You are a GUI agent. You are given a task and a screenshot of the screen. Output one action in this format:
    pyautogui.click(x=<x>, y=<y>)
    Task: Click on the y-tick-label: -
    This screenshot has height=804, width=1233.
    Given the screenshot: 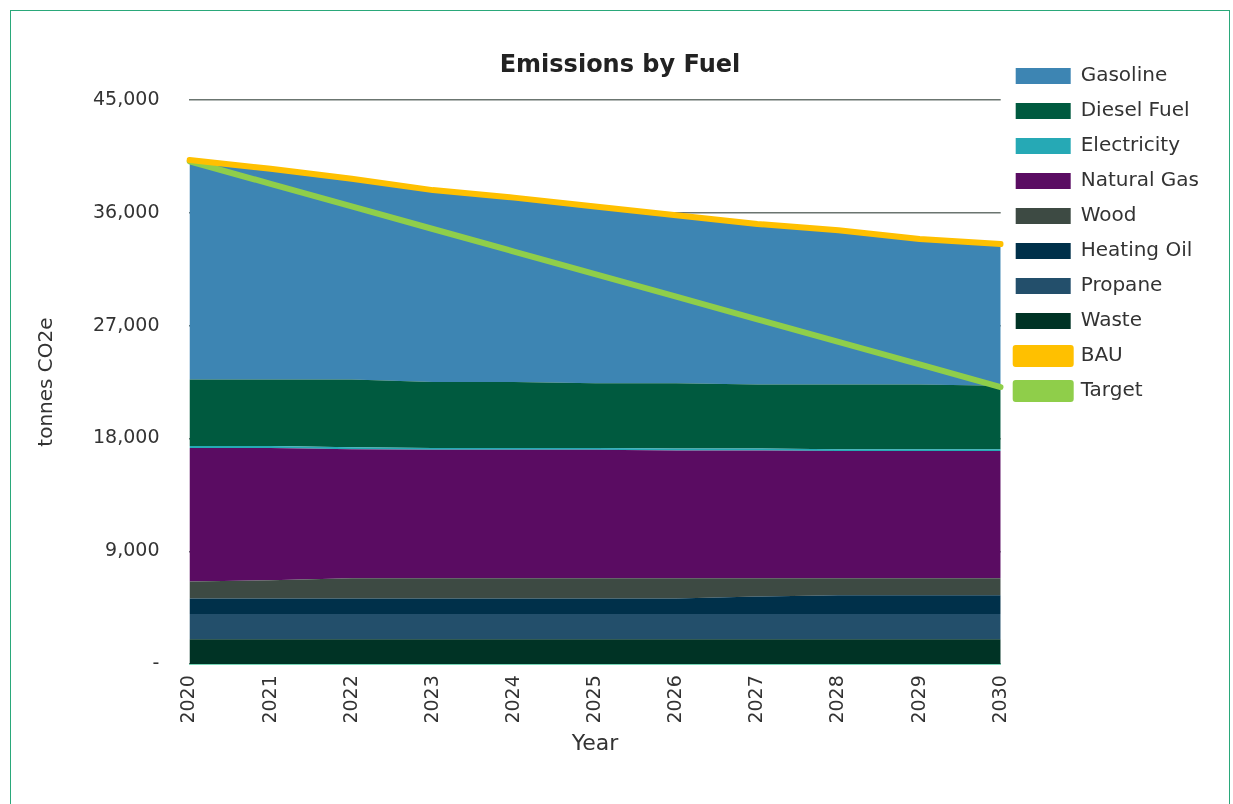 What is the action you would take?
    pyautogui.click(x=156, y=662)
    